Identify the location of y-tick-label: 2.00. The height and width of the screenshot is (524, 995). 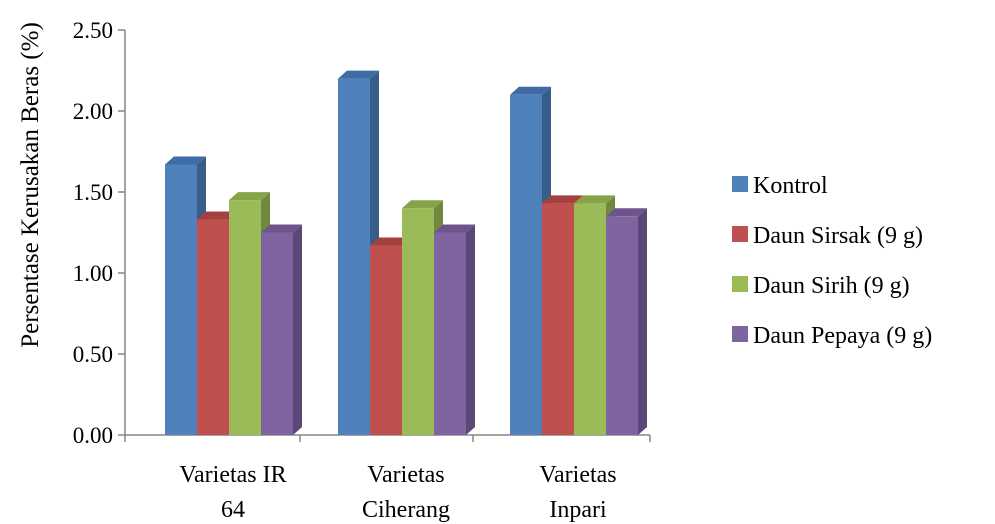
(93, 111).